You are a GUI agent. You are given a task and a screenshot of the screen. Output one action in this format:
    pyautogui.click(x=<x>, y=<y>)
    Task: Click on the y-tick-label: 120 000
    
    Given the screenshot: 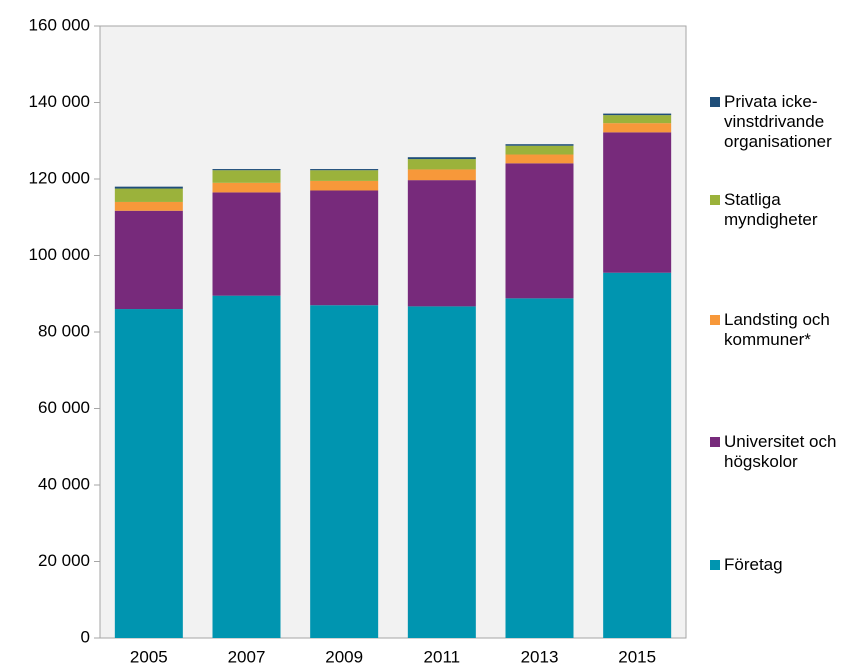 What is the action you would take?
    pyautogui.click(x=59, y=177)
    